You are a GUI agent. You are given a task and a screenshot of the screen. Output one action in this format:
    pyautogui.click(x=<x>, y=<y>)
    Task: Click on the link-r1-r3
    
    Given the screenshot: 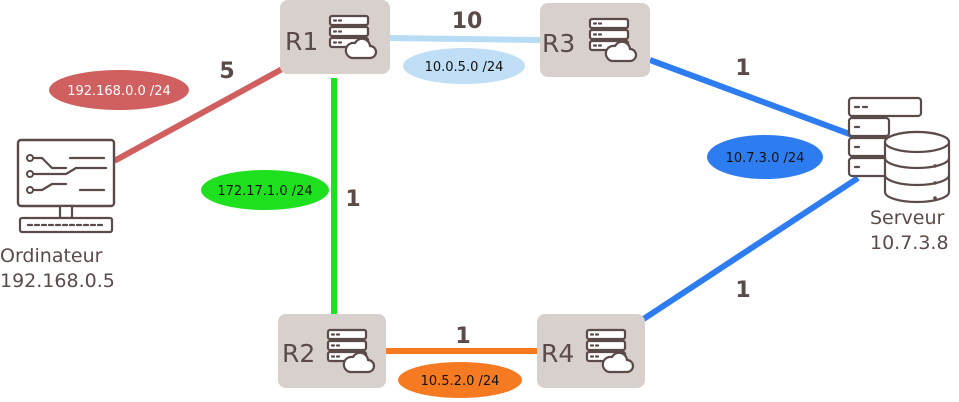 What is the action you would take?
    pyautogui.click(x=465, y=39)
    